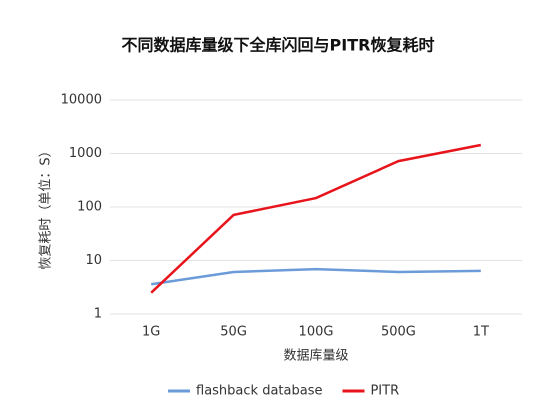 The width and height of the screenshot is (555, 415). I want to click on y-tick-label: 1, so click(98, 314).